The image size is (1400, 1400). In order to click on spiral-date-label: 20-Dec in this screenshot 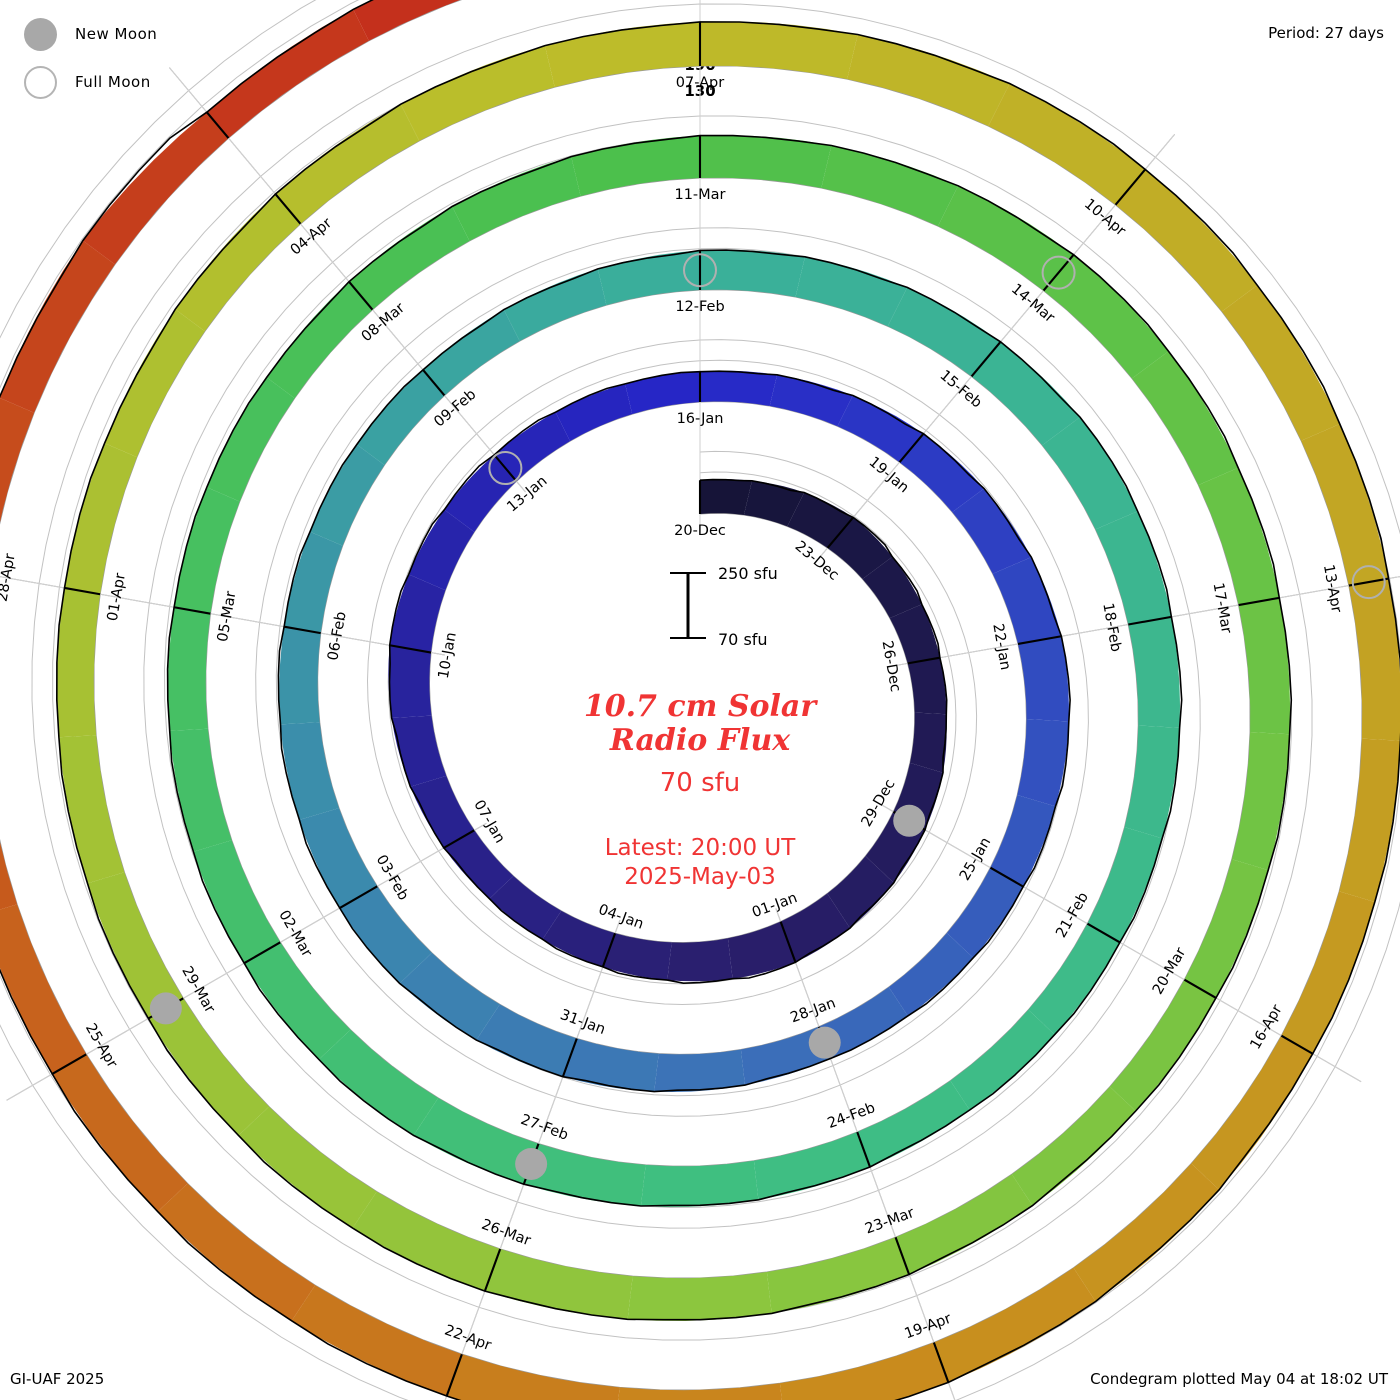, I will do `click(700, 531)`.